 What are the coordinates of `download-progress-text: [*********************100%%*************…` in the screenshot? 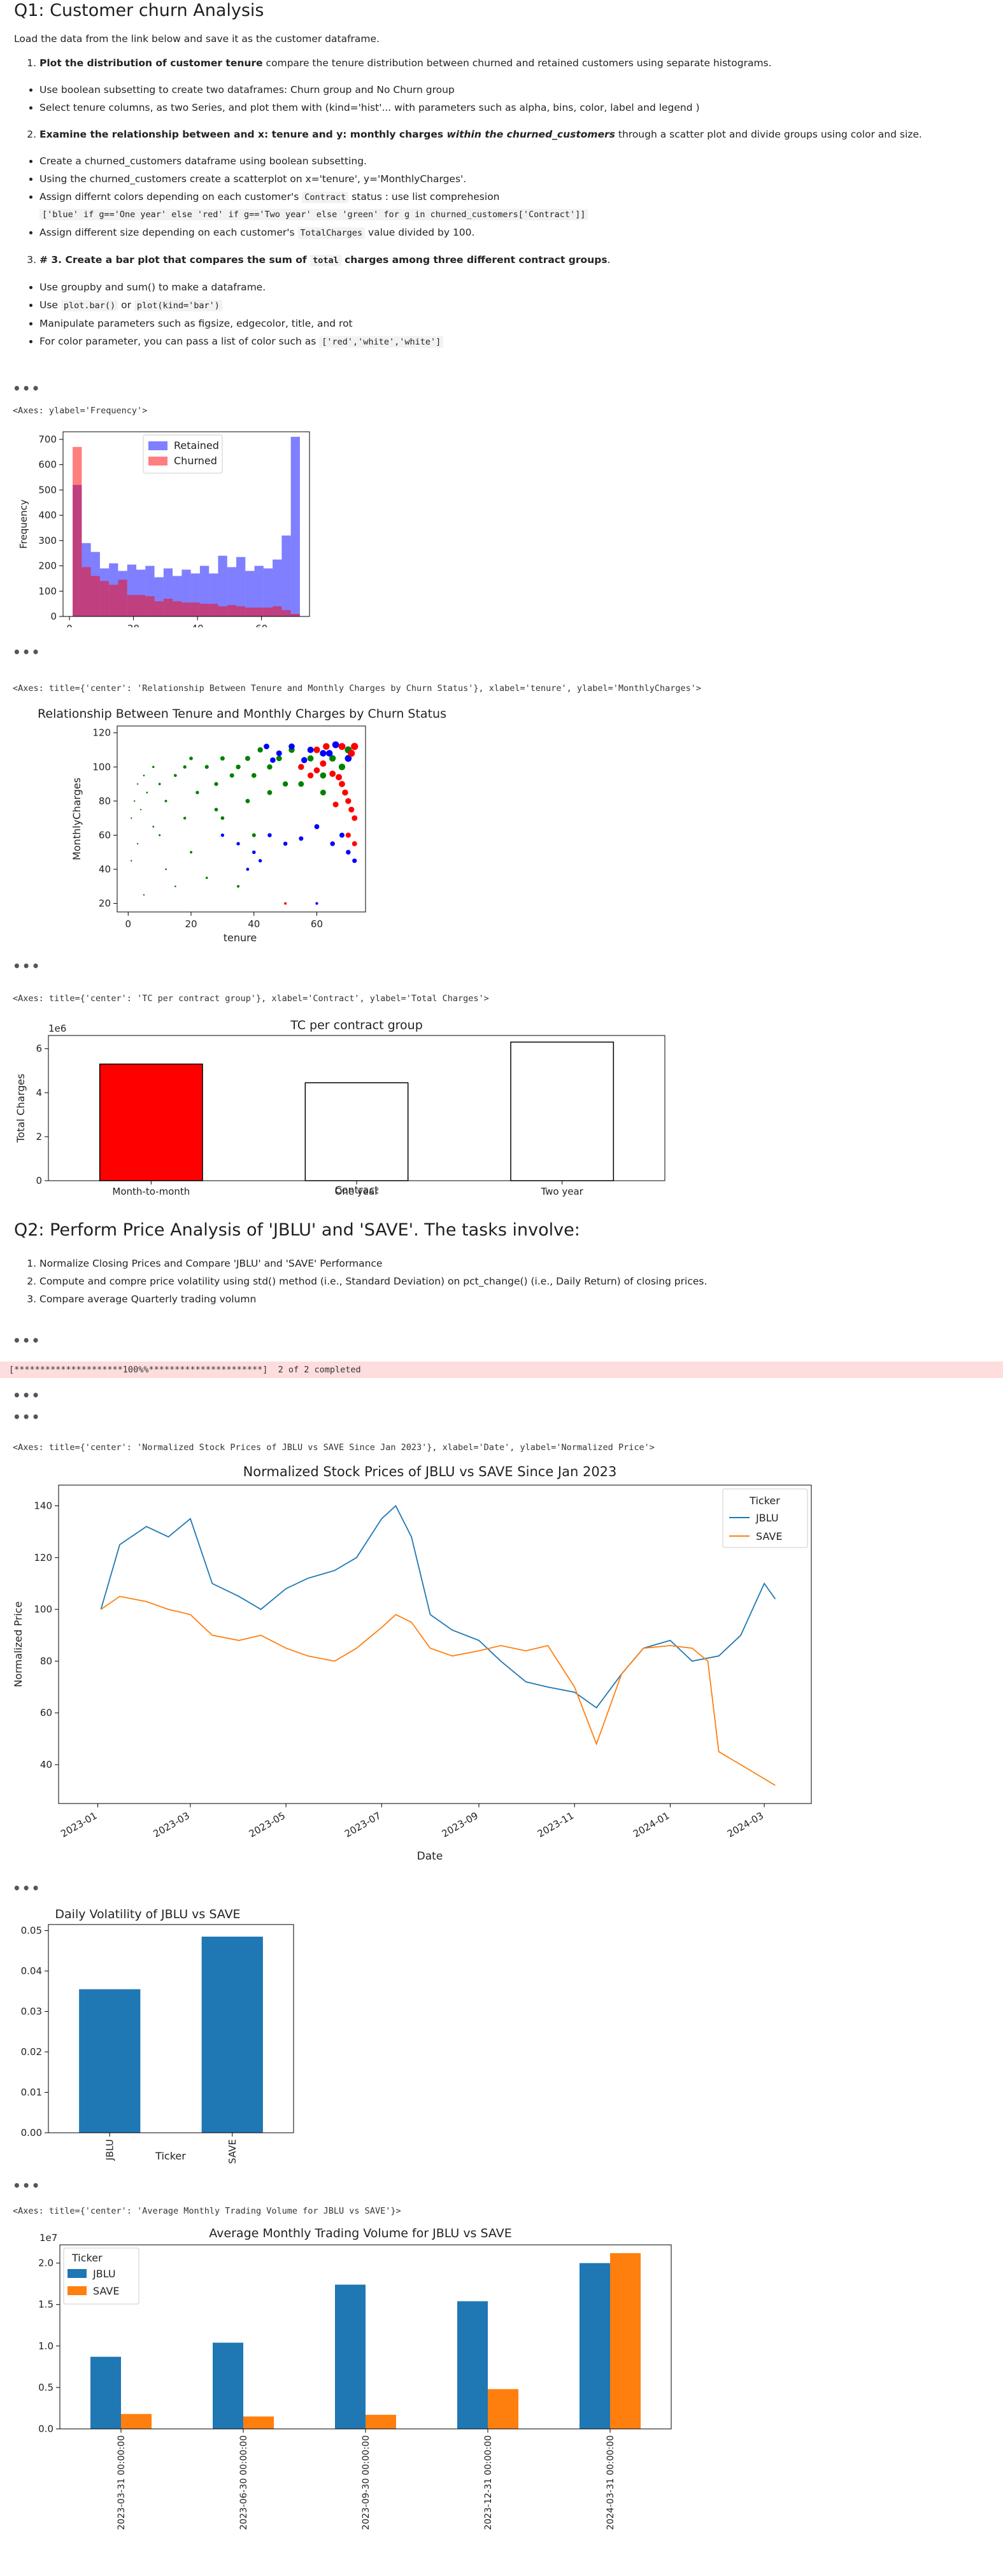 It's located at (181, 1370).